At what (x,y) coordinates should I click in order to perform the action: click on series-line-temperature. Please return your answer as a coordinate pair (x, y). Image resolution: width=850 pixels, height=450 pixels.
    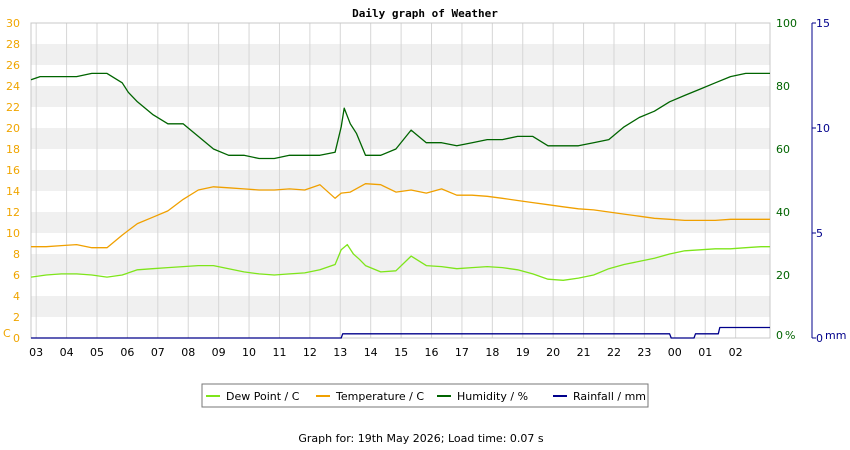
    Looking at the image, I should click on (400, 216).